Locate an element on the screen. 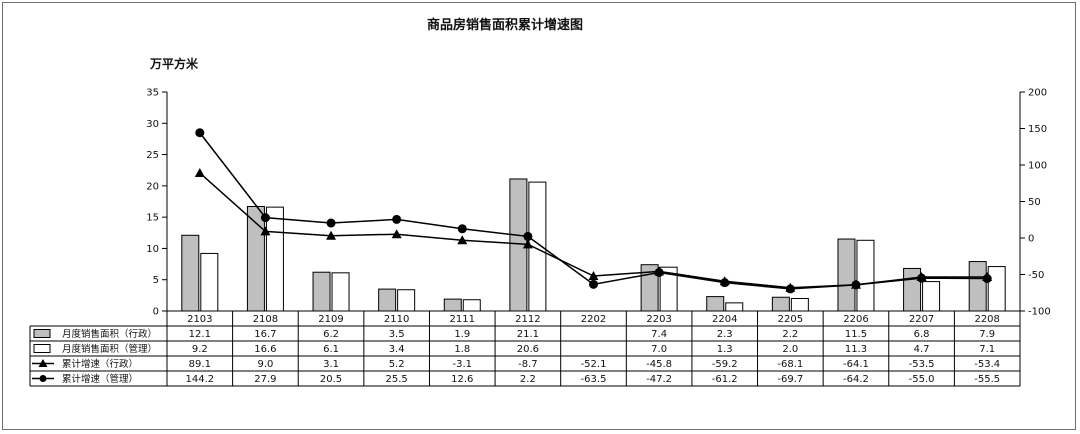 The image size is (1080, 434). table-value: 2.0 is located at coordinates (790, 349).